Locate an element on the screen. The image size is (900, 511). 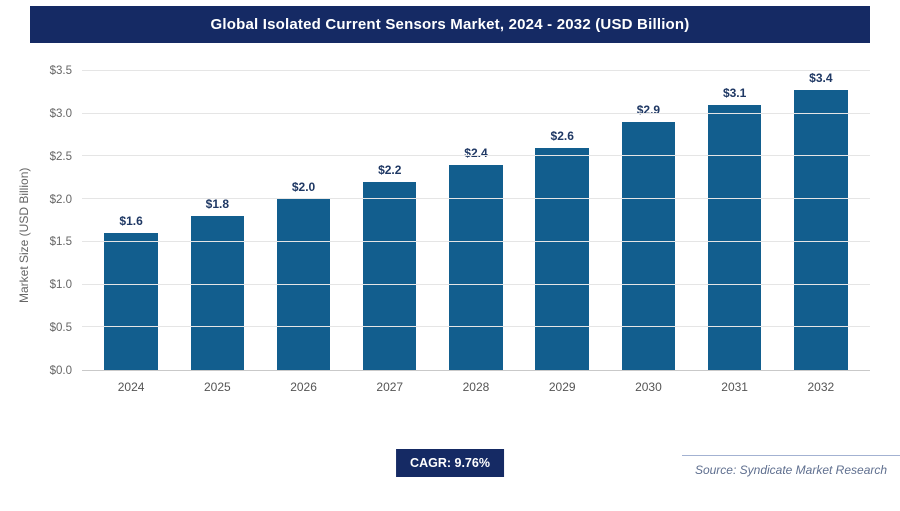
bar-value-label: $1.6 is located at coordinates (131, 221).